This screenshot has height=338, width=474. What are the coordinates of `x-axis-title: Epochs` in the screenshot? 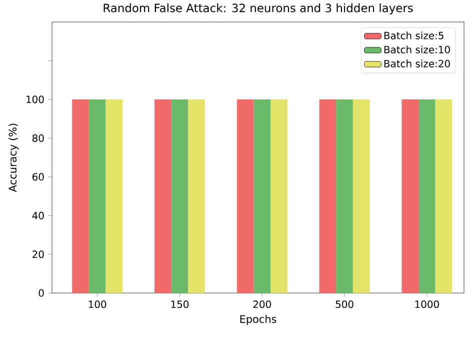 It's located at (258, 320).